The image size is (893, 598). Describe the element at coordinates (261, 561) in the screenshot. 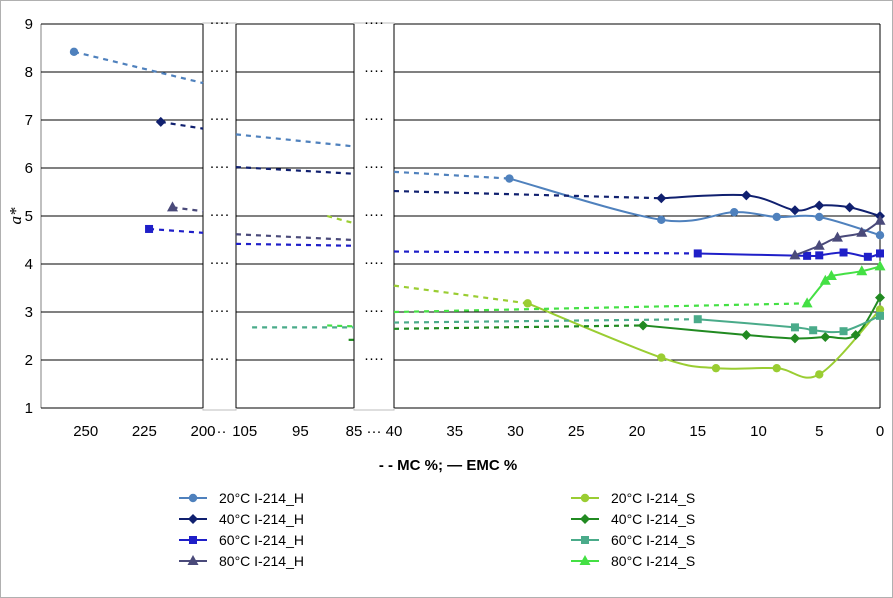

I see `legend-label: 80°C I-214_H` at that location.